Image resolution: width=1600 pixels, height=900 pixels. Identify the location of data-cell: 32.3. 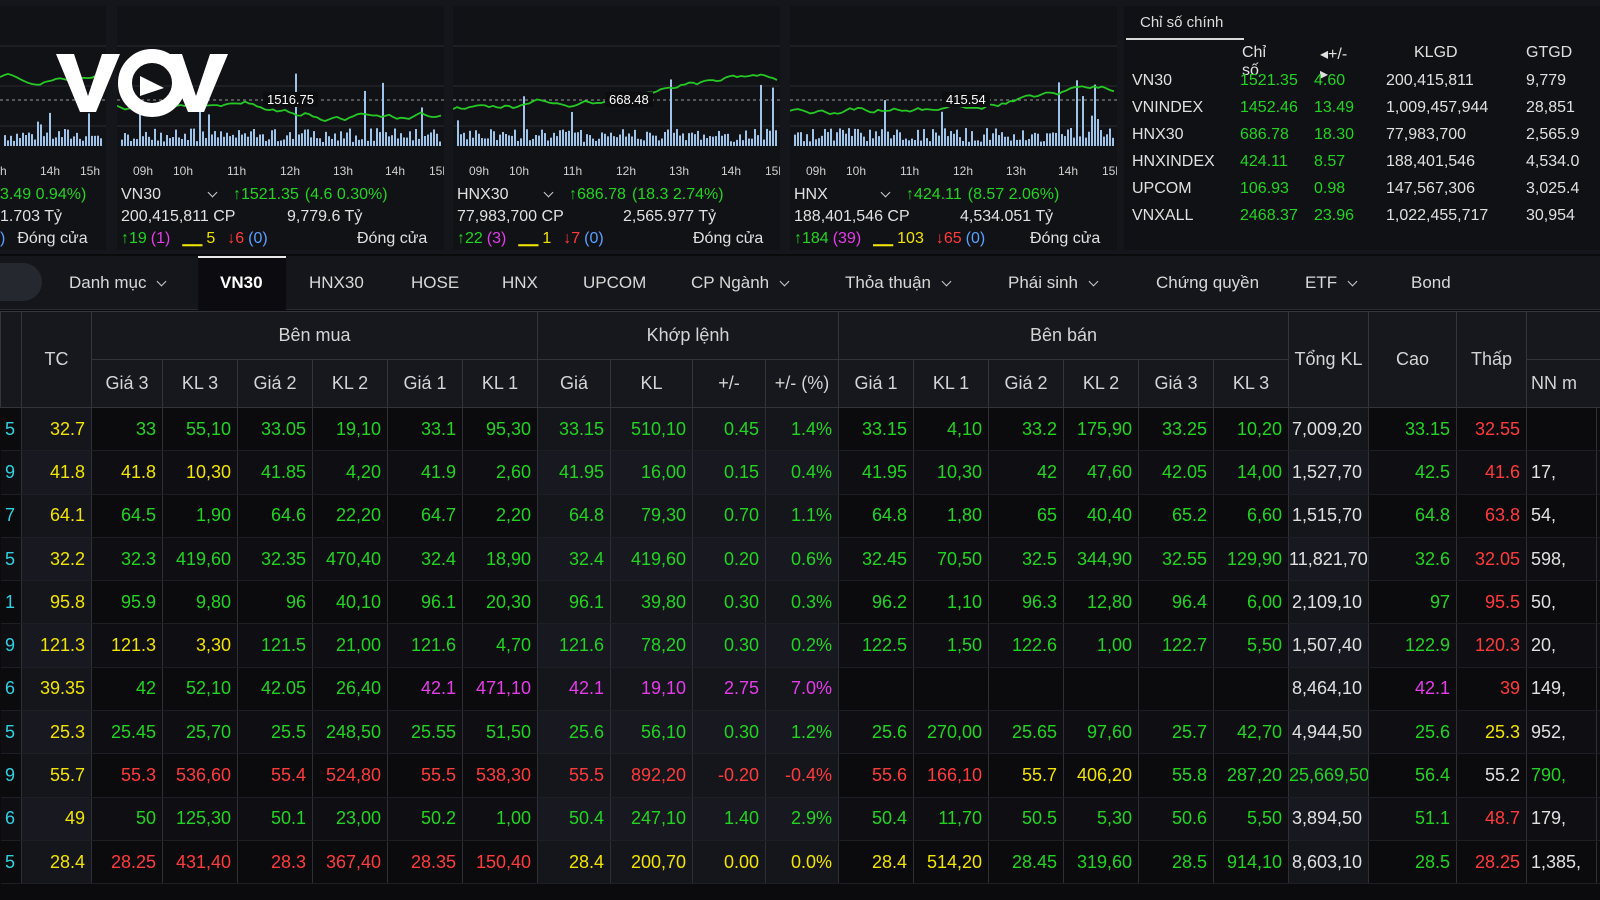
(127, 559).